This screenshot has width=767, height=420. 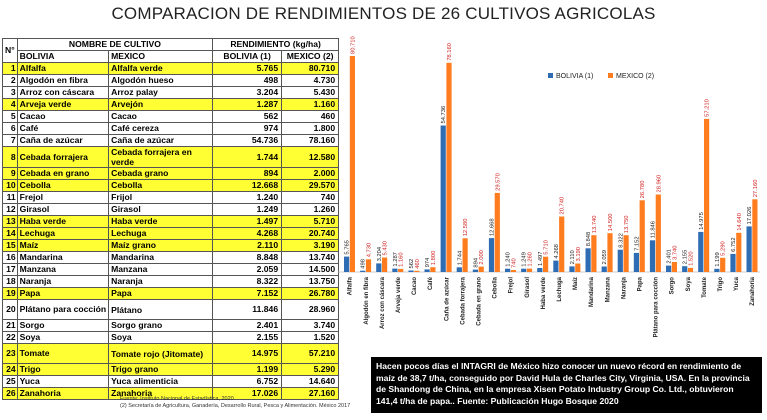 I want to click on category-label: Cebolla, so click(x=496, y=287).